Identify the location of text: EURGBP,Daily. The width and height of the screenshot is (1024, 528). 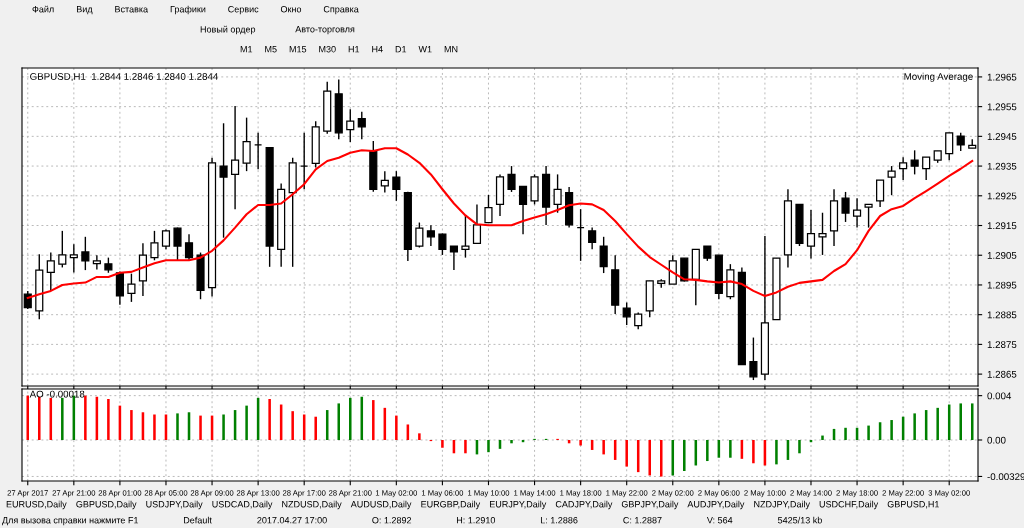
(451, 505).